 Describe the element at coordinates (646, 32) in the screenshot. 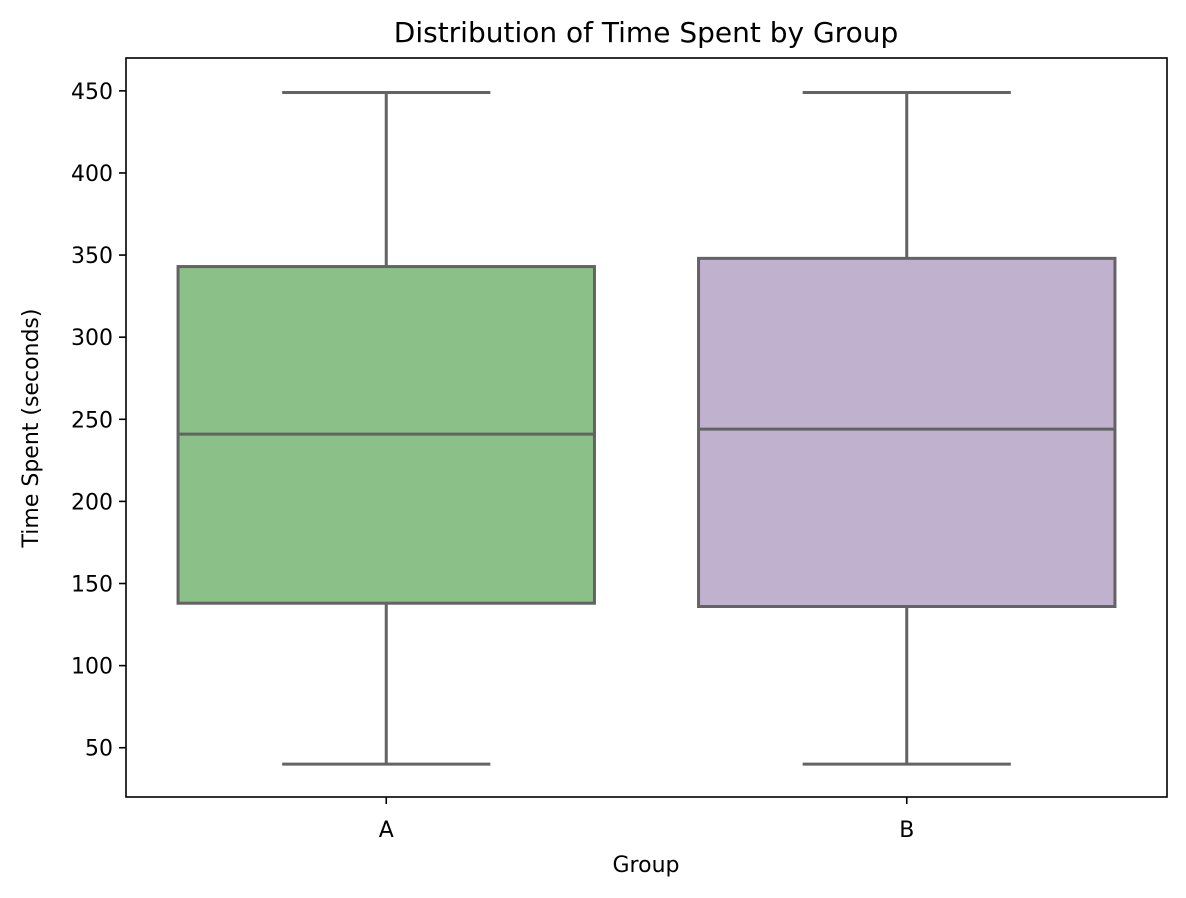

I see `chart-title: Distribution of Time Spent by Group` at that location.